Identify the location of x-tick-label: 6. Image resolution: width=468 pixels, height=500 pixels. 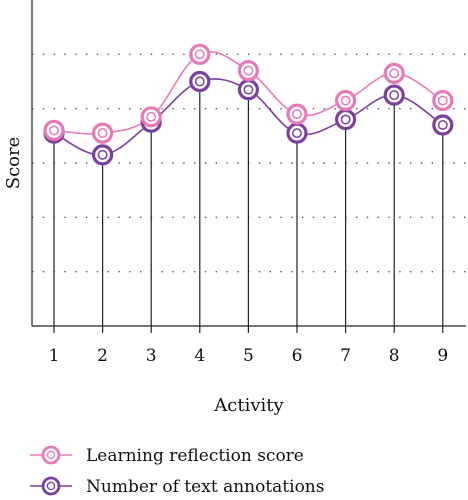
(297, 356).